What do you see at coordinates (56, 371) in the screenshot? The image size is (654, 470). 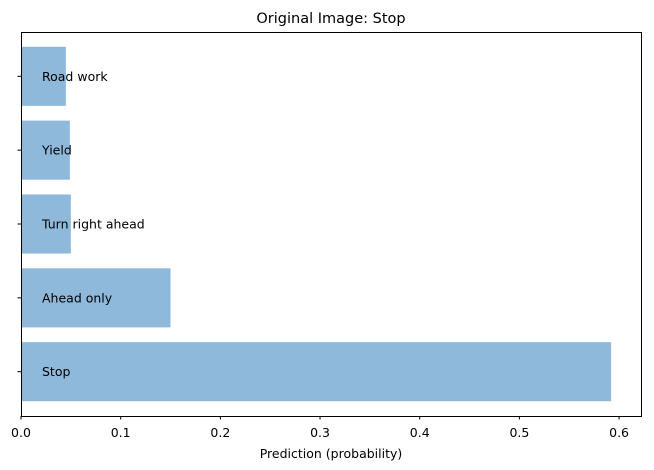 I see `bar-label: Stop` at bounding box center [56, 371].